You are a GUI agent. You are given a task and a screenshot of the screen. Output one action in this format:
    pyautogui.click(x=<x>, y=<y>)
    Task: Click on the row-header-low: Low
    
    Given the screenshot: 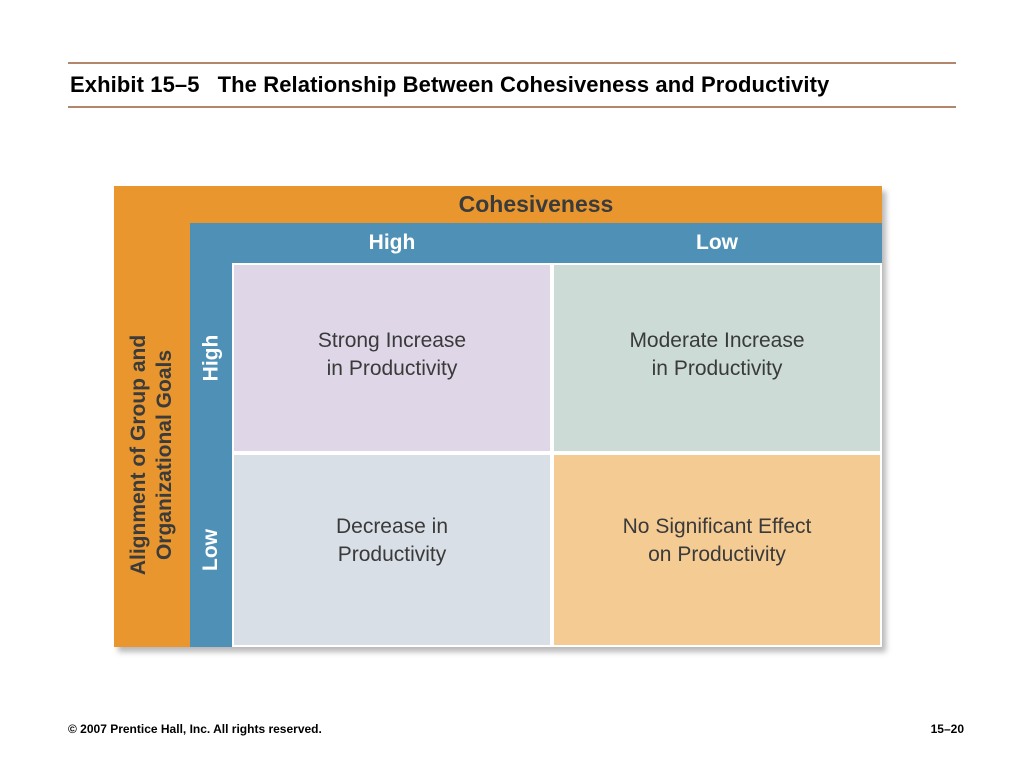 What is the action you would take?
    pyautogui.click(x=211, y=550)
    